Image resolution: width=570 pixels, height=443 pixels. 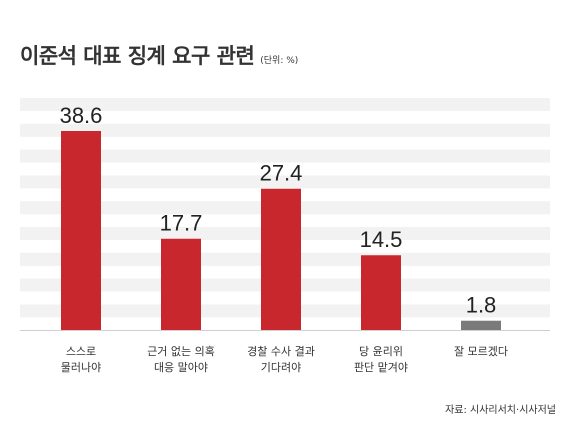 What do you see at coordinates (381, 239) in the screenshot?
I see `data-label: 14.5` at bounding box center [381, 239].